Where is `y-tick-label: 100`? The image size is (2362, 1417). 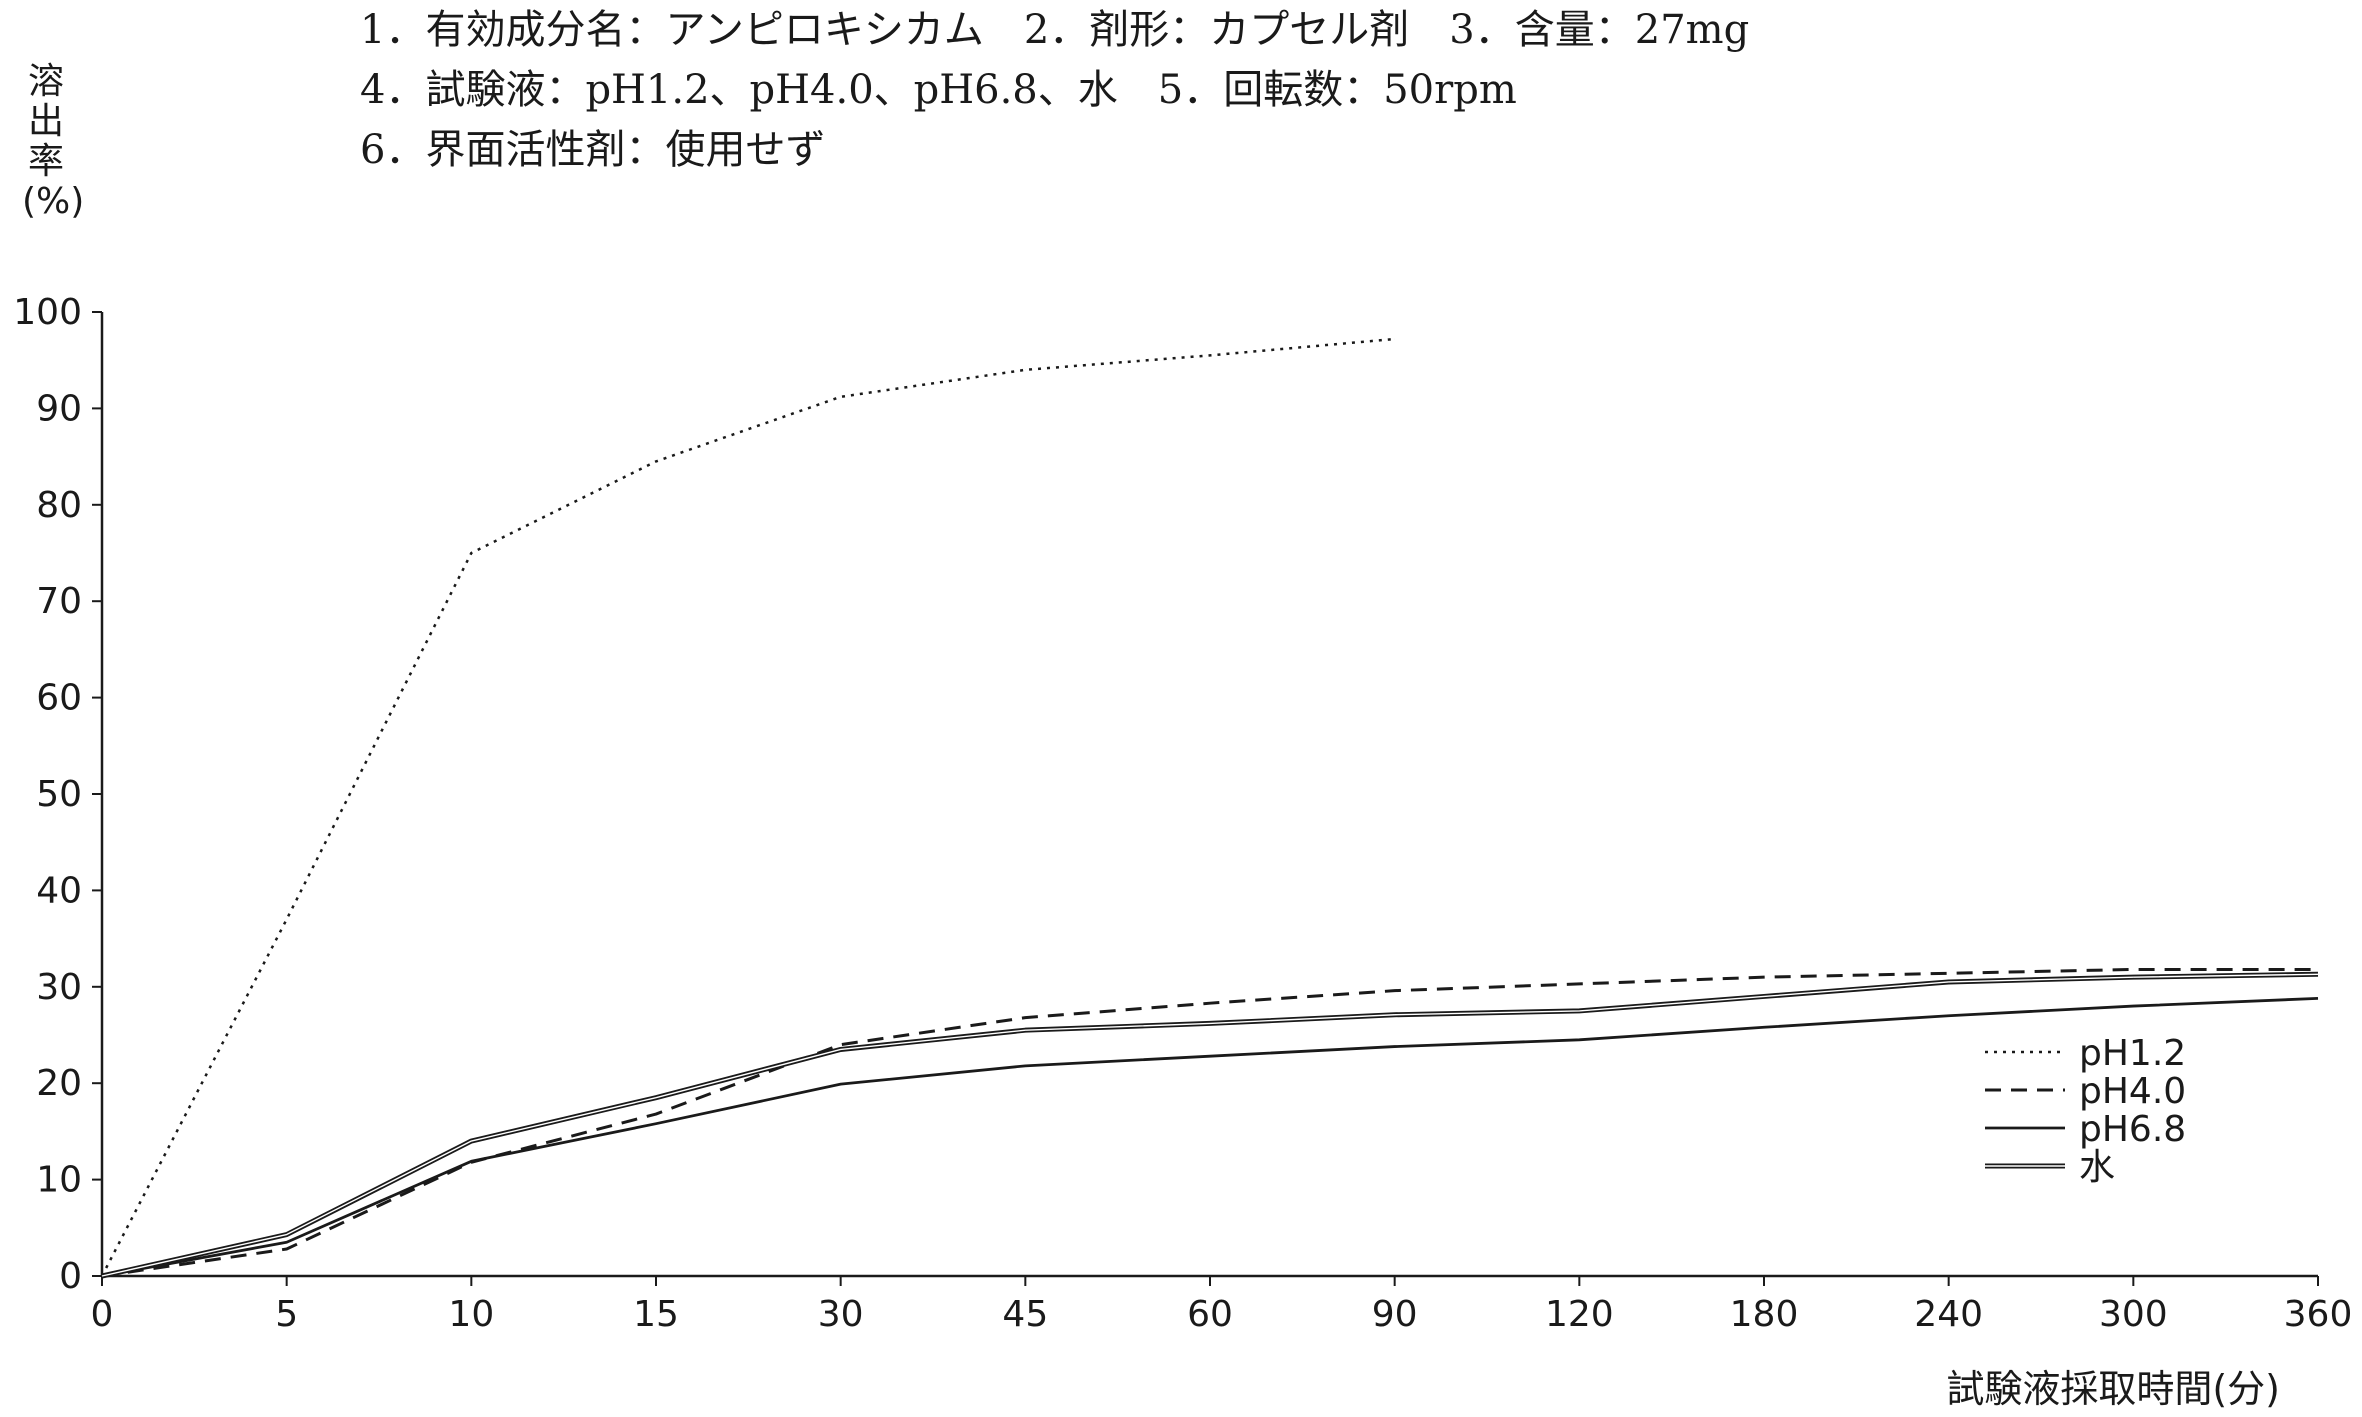 y-tick-label: 100 is located at coordinates (47, 312).